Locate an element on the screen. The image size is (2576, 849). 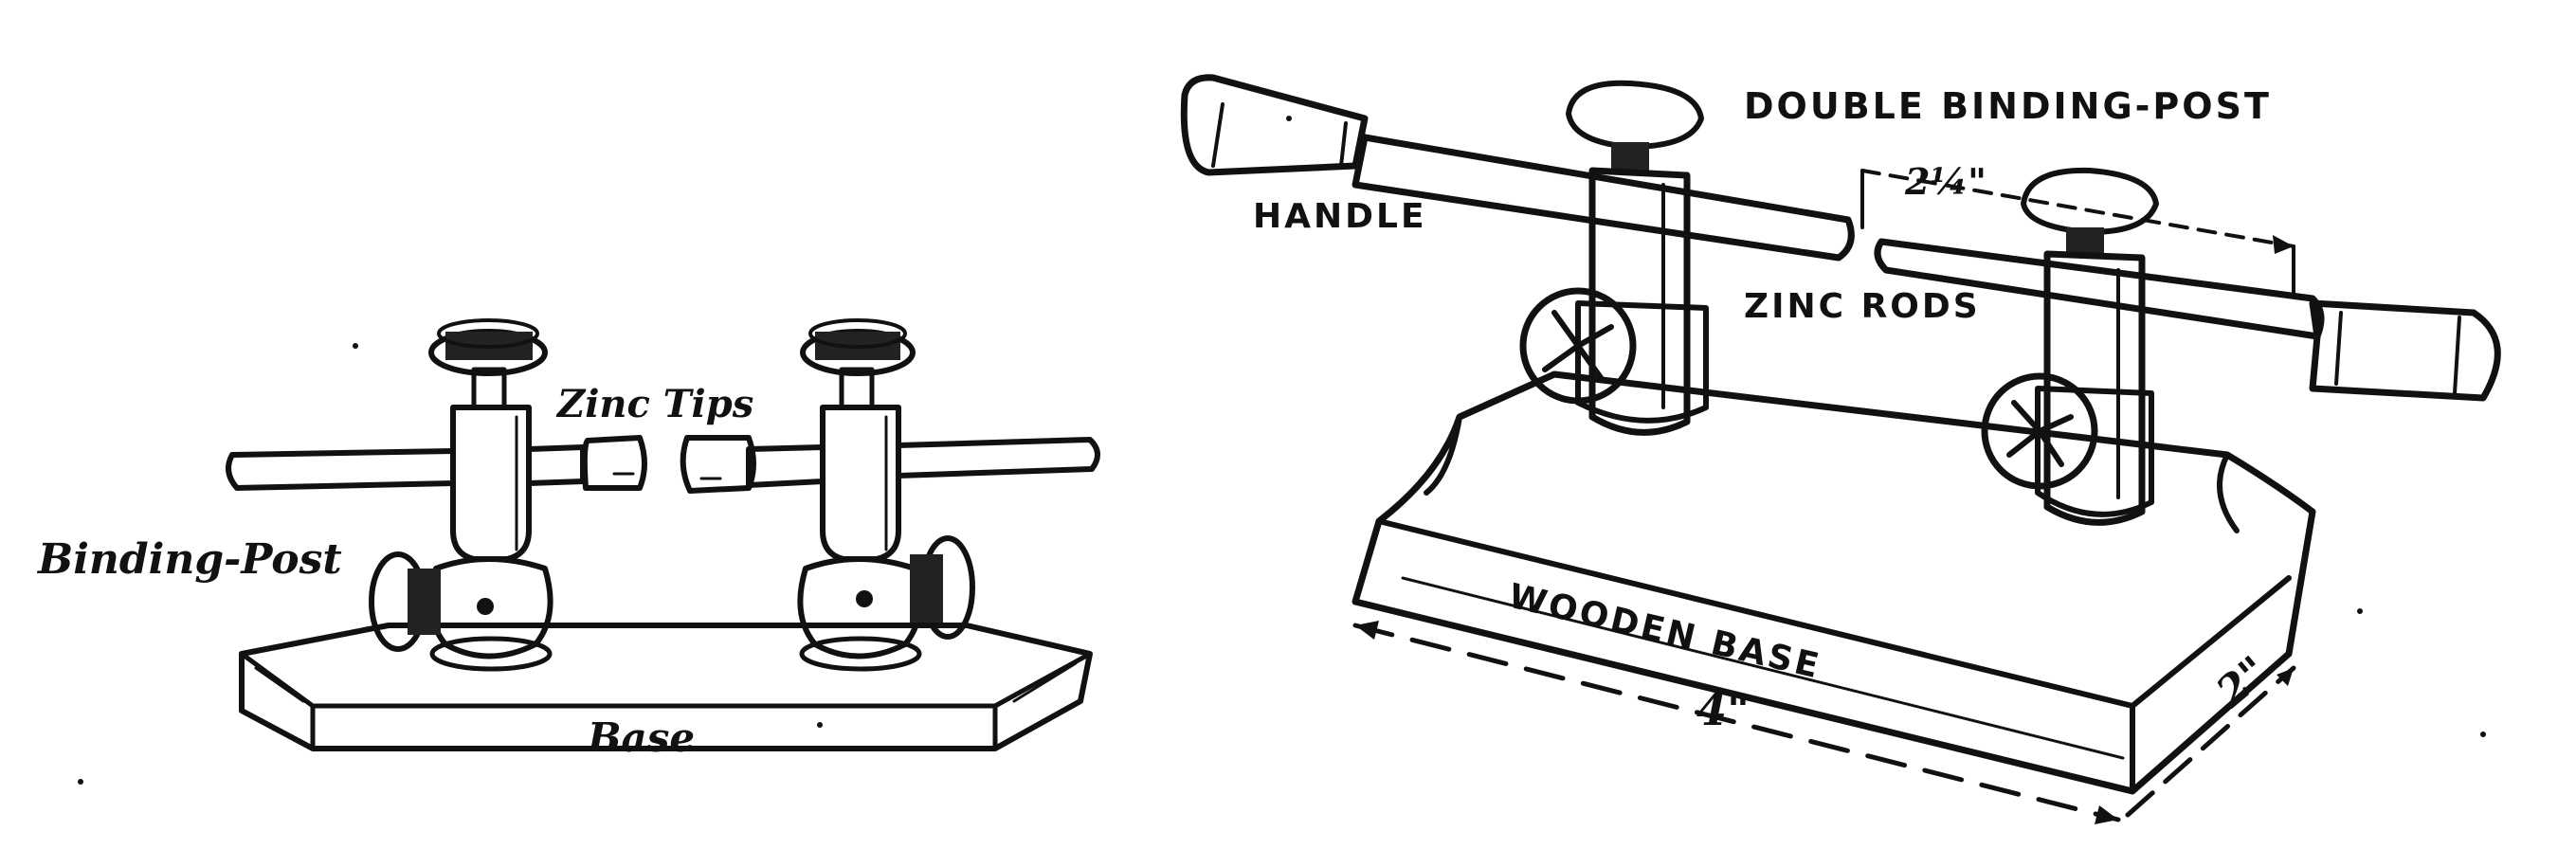
left-base is located at coordinates (666, 687).